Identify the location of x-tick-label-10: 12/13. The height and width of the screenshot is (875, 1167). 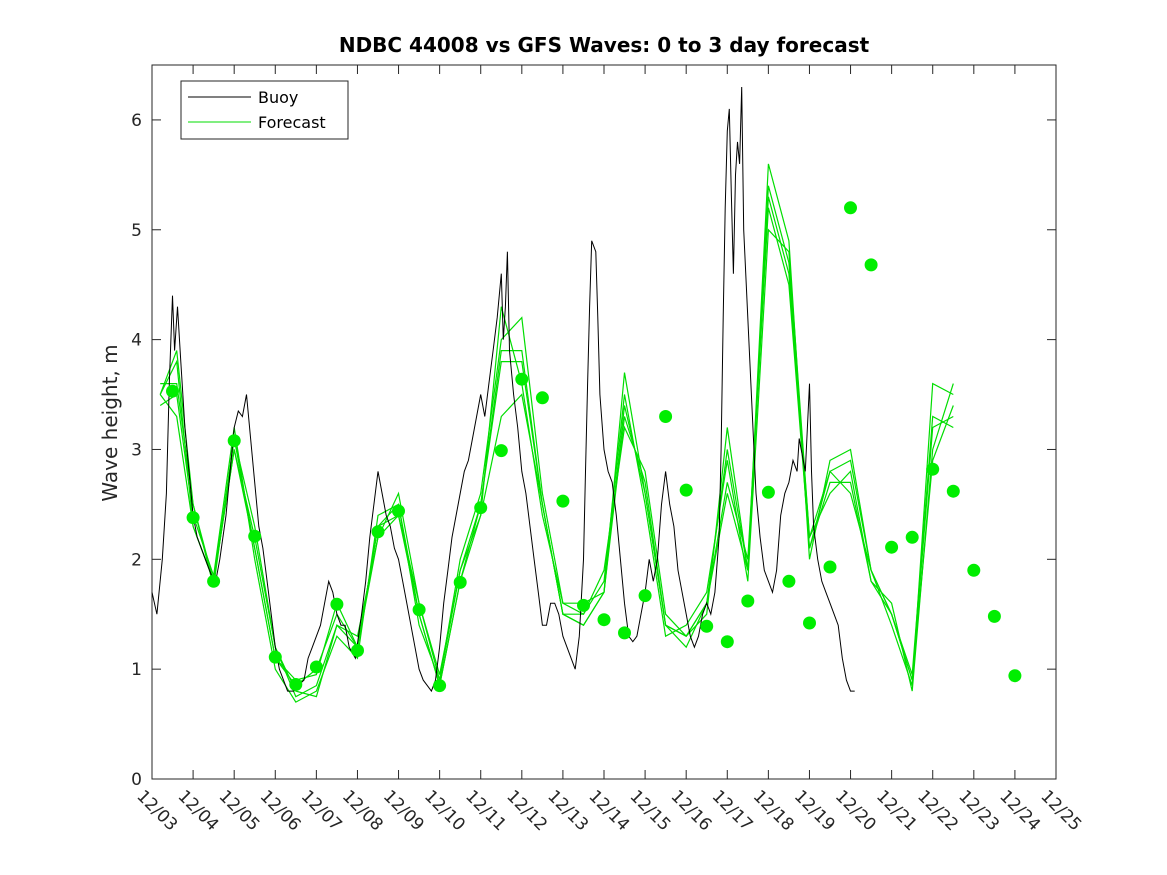
(567, 810).